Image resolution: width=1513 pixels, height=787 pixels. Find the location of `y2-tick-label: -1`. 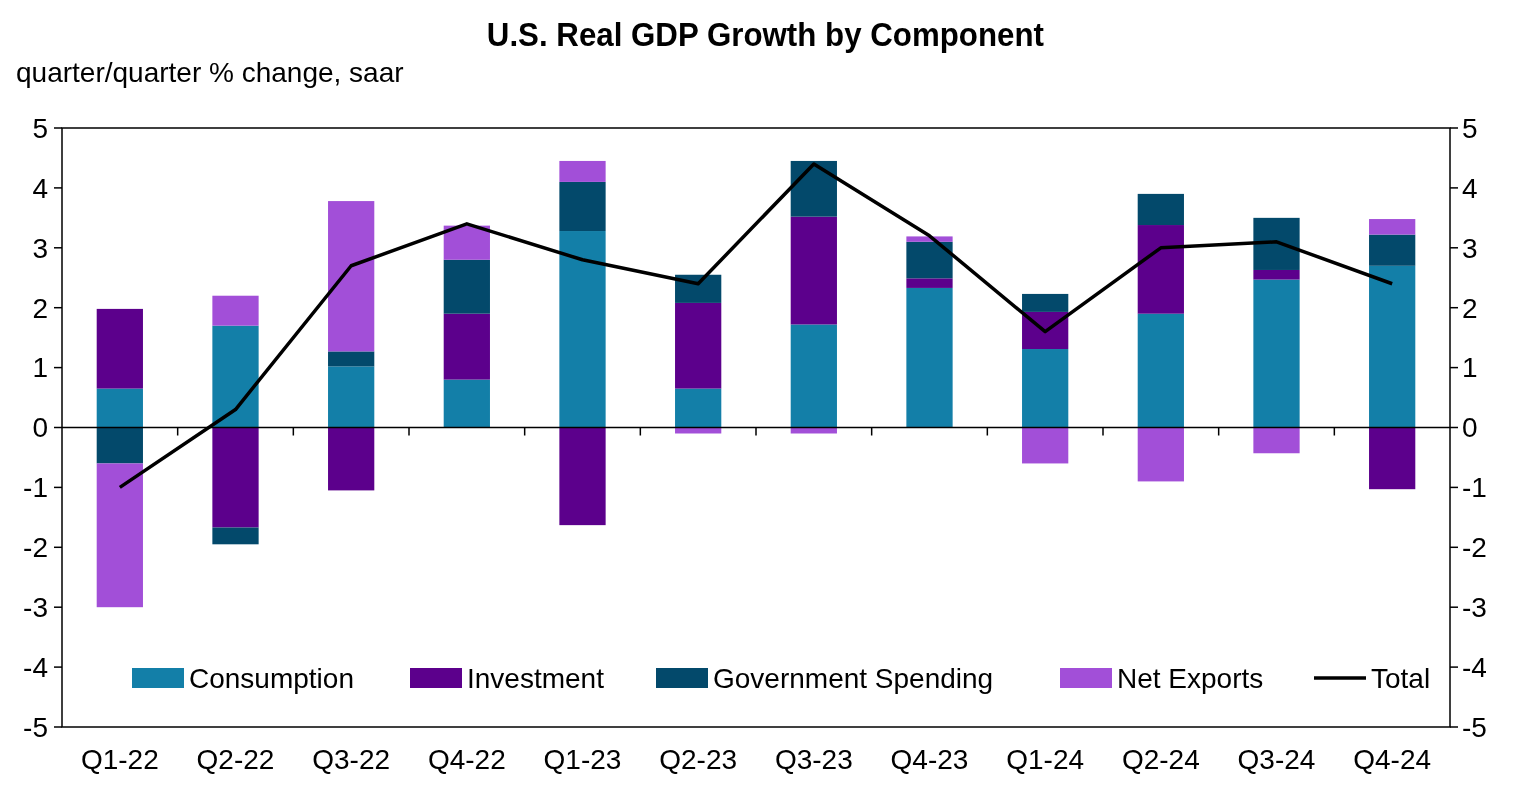

y2-tick-label: -1 is located at coordinates (1474, 488).